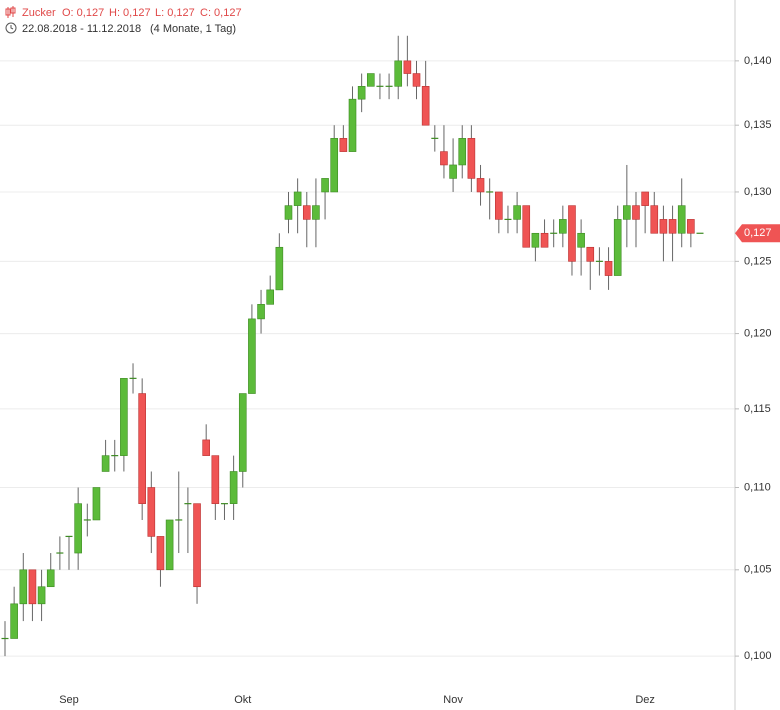 Image resolution: width=780 pixels, height=710 pixels. I want to click on chart-title: Zucker, so click(39, 13).